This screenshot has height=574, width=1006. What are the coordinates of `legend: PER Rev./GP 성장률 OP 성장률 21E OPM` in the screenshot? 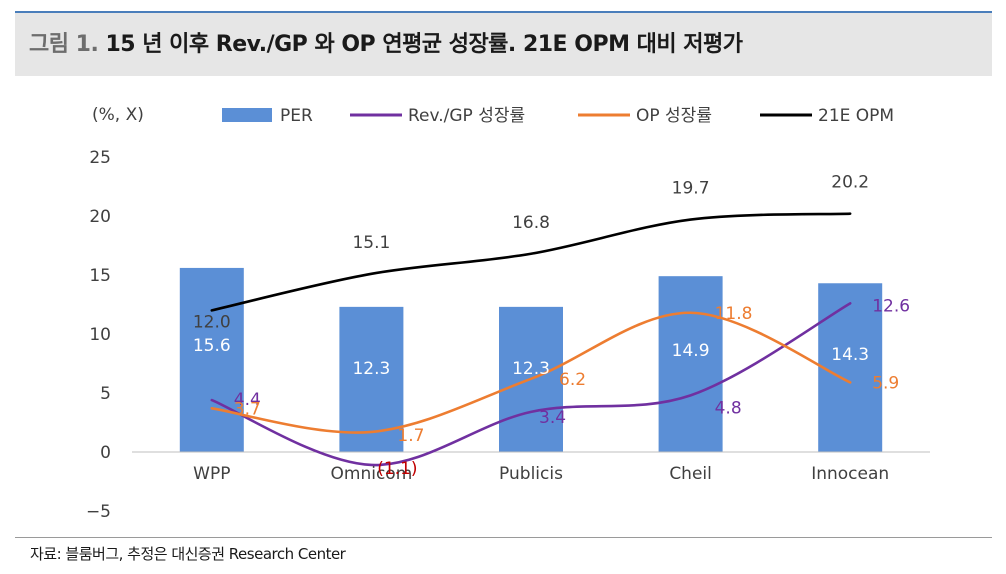 It's located at (558, 116).